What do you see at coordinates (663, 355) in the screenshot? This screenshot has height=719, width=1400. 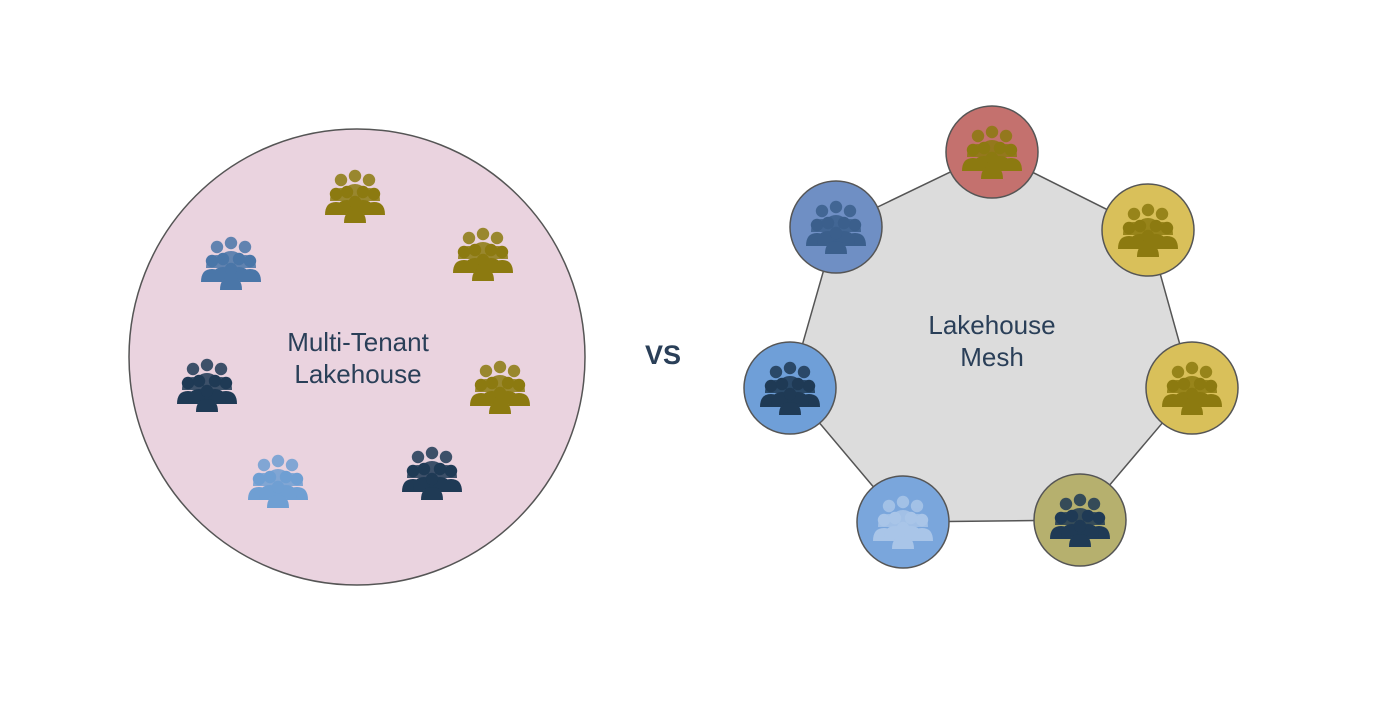 I see `vs-separator: VS` at bounding box center [663, 355].